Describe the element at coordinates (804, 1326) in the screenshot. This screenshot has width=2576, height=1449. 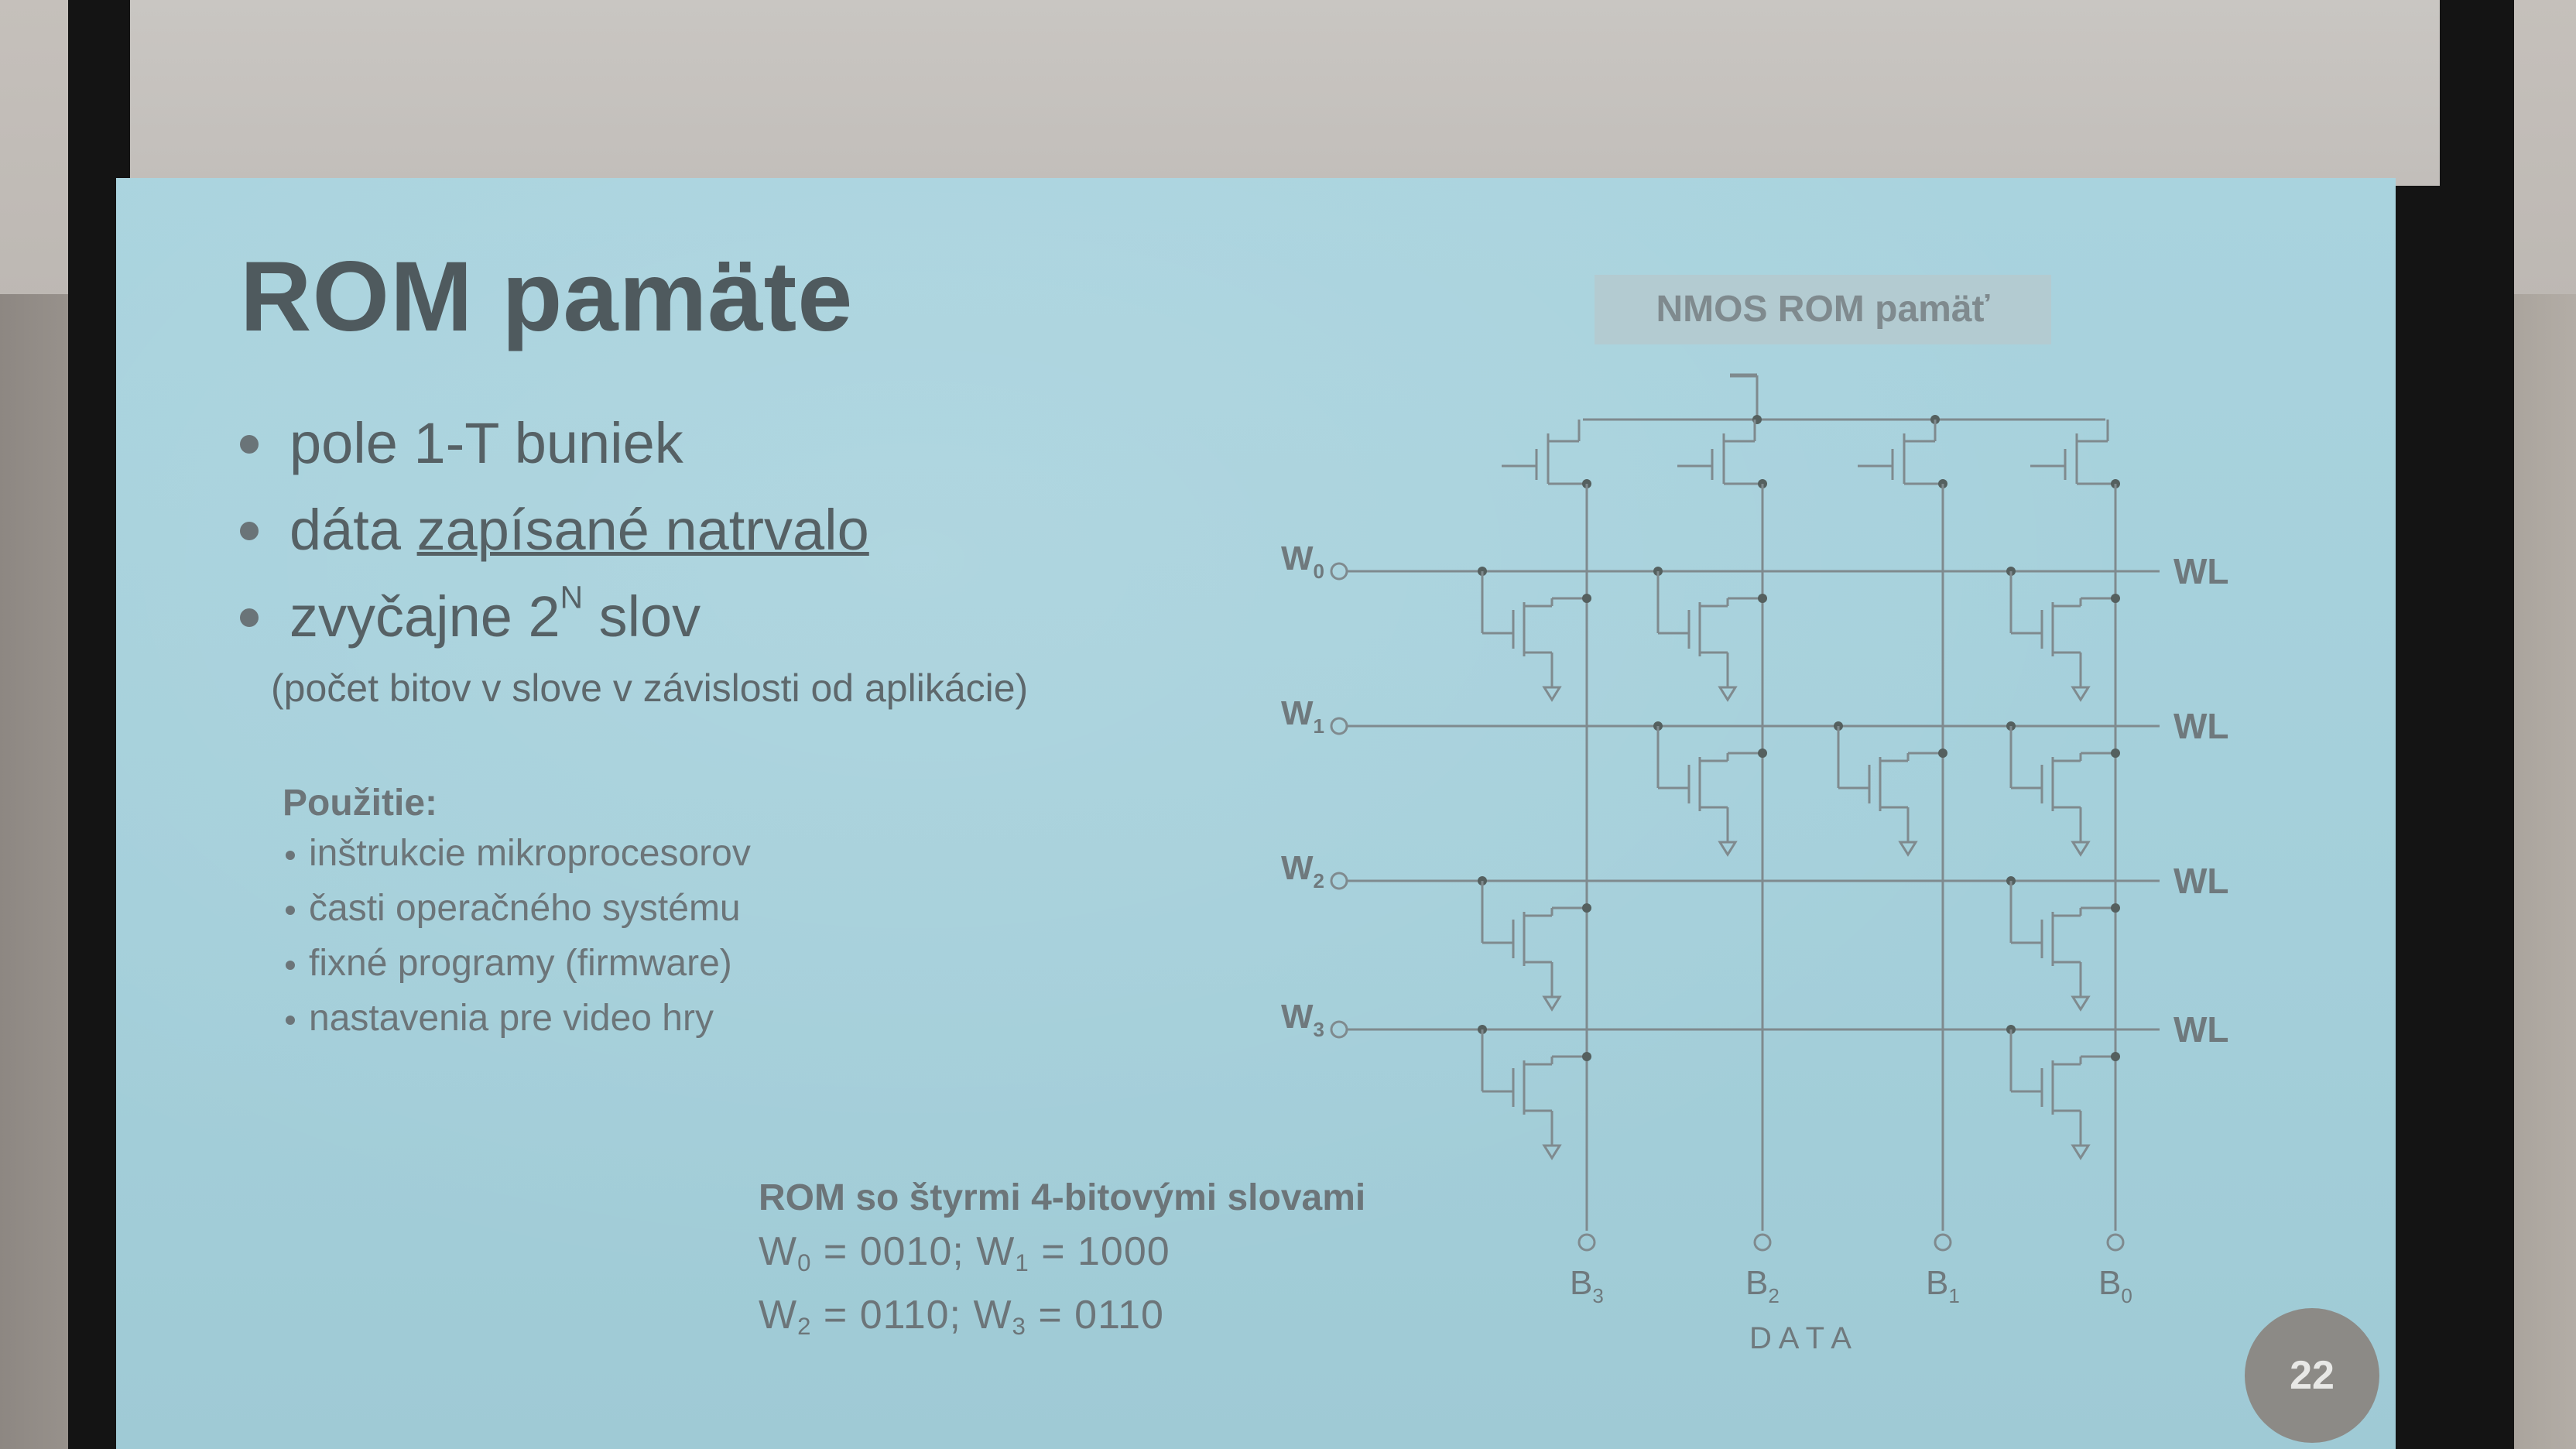
I see `word-index: 2` at that location.